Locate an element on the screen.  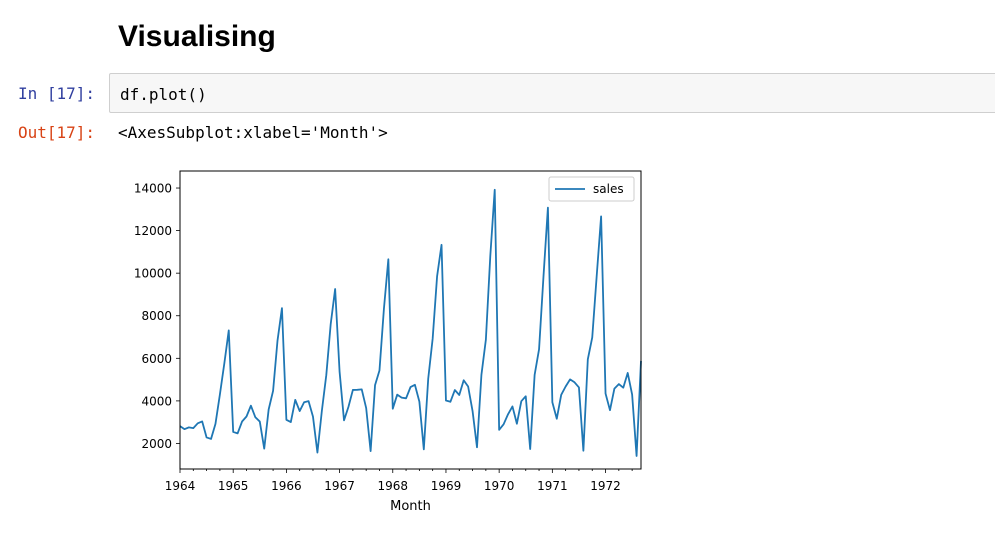
y-tick-label-2000: 2000 is located at coordinates (156, 444).